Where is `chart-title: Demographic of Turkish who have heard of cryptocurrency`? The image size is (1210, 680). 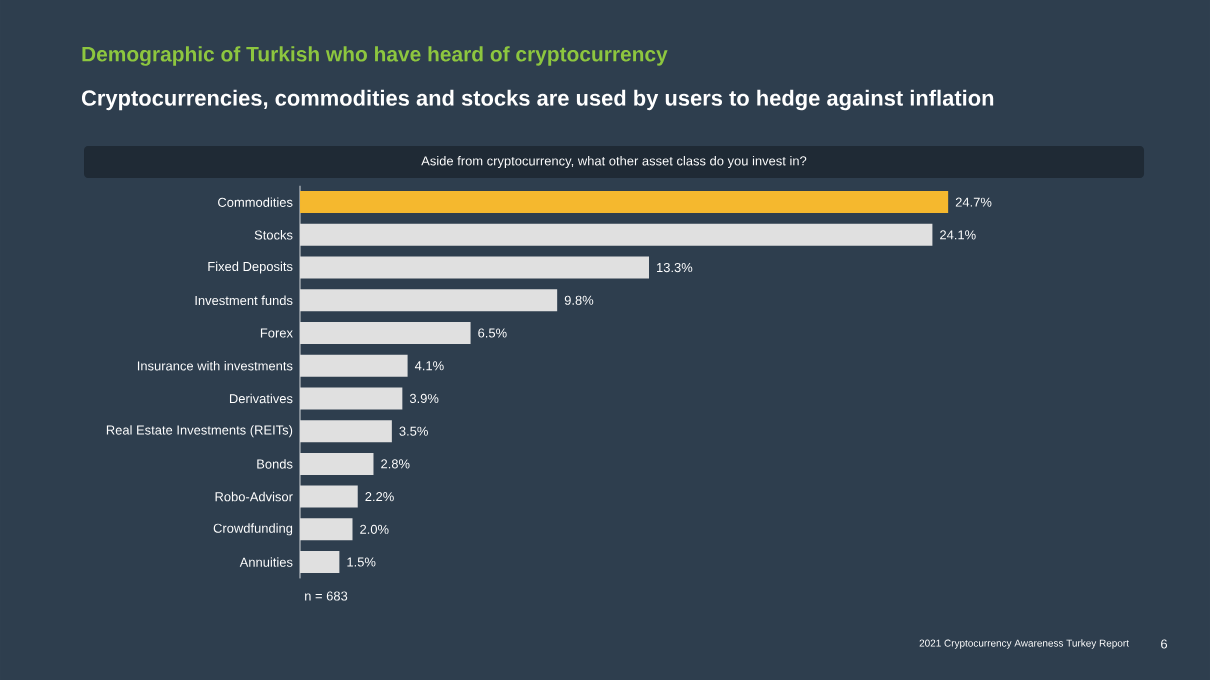
chart-title: Demographic of Turkish who have heard of cryptocurrency is located at coordinates (375, 56).